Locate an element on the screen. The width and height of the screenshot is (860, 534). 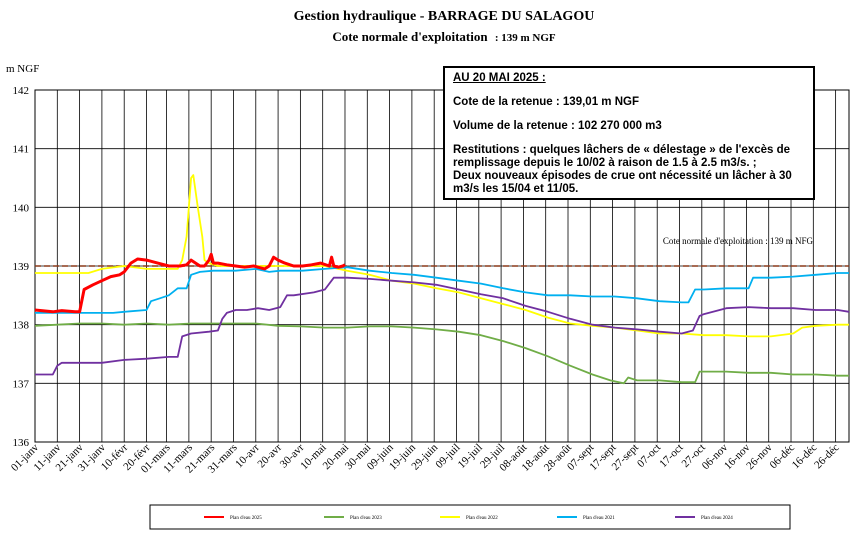
x-tick-label: 20-avr is located at coordinates (269, 455).